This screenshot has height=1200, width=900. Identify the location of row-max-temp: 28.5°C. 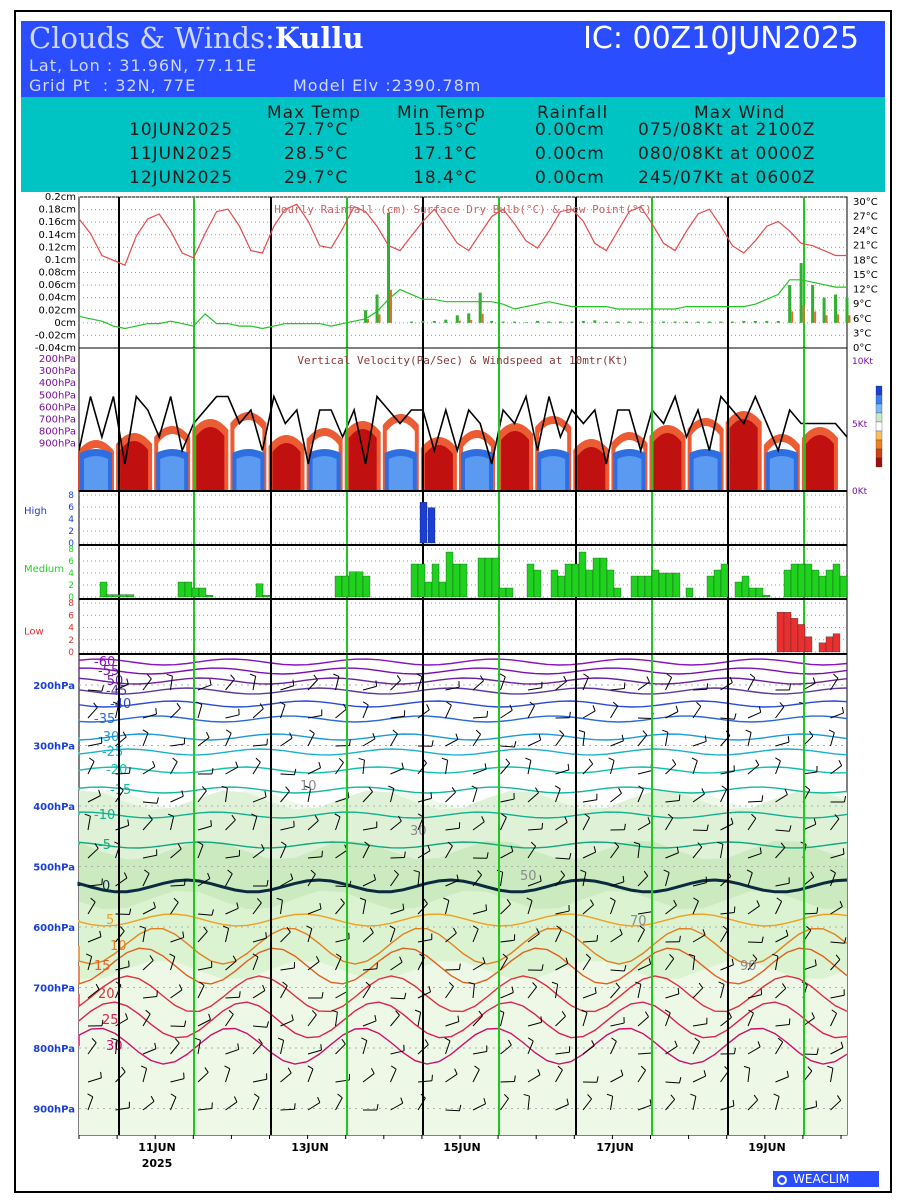
(316, 154).